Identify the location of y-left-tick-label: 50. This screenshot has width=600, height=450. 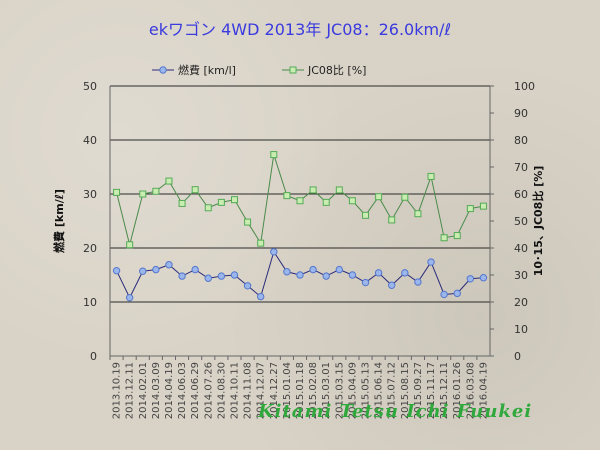
(90, 86).